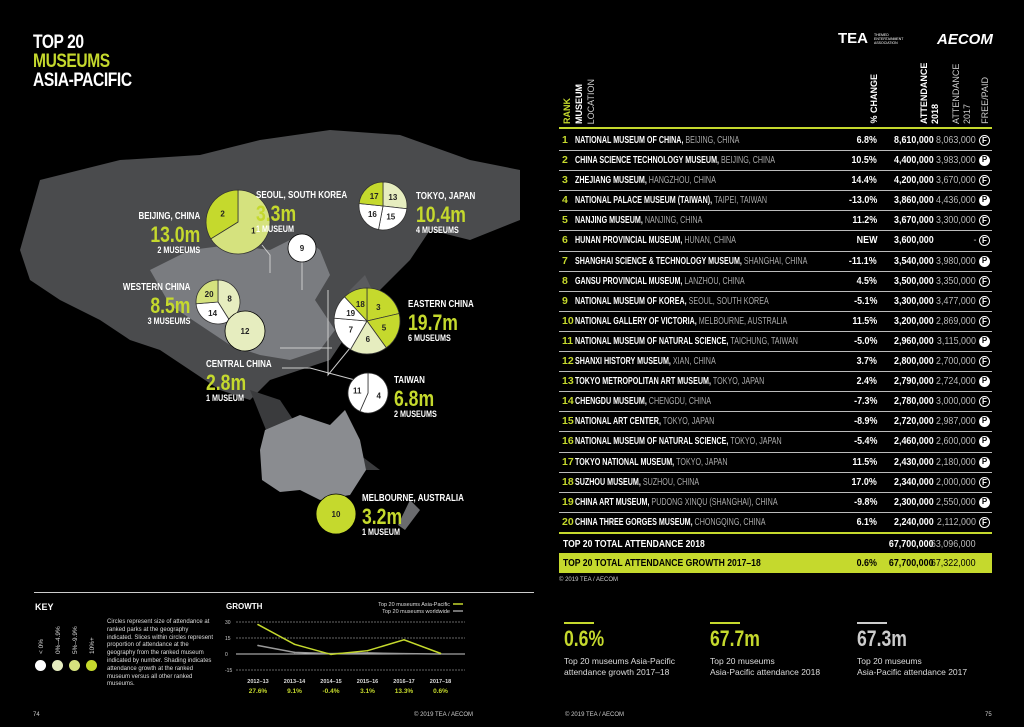  Describe the element at coordinates (889, 661) in the screenshot. I see `stat-description-line: Top 20 museums` at that location.